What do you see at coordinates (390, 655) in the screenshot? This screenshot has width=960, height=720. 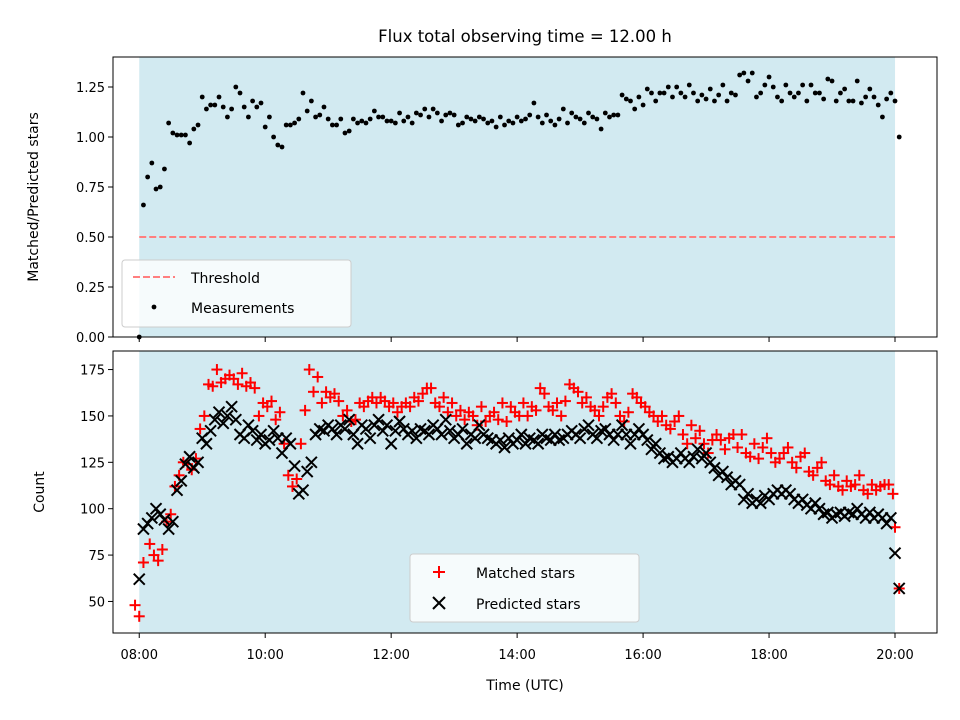 I see `bottom-xtick-label: 12:00` at bounding box center [390, 655].